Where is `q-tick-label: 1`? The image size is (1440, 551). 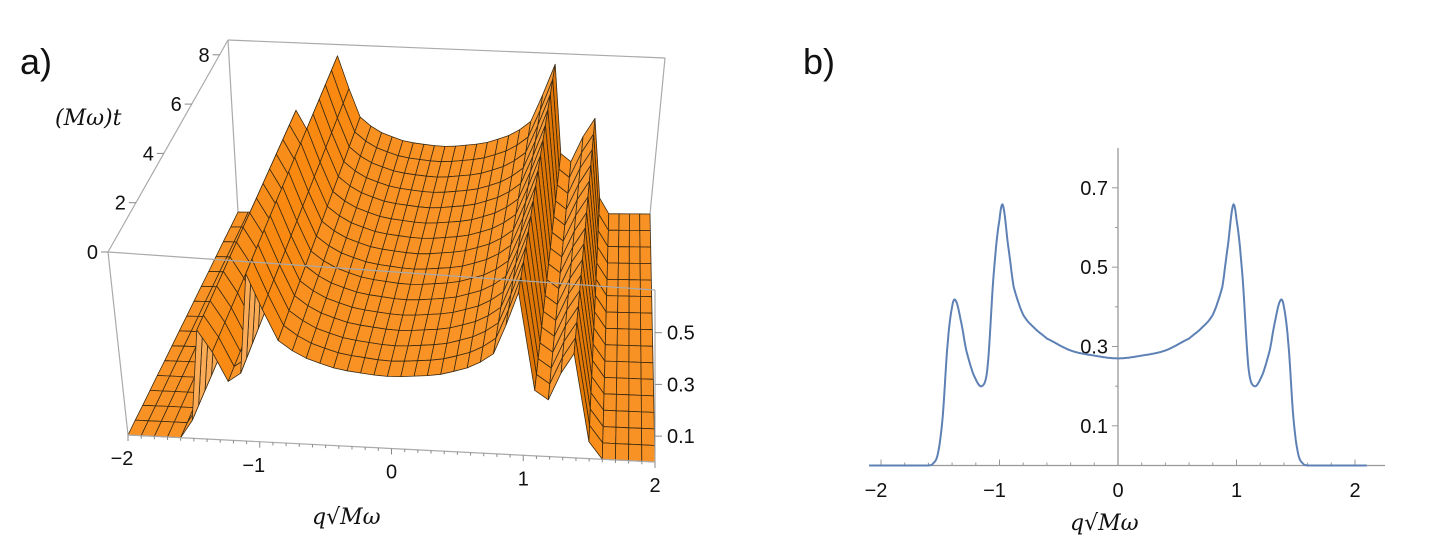 q-tick-label: 1 is located at coordinates (523, 479).